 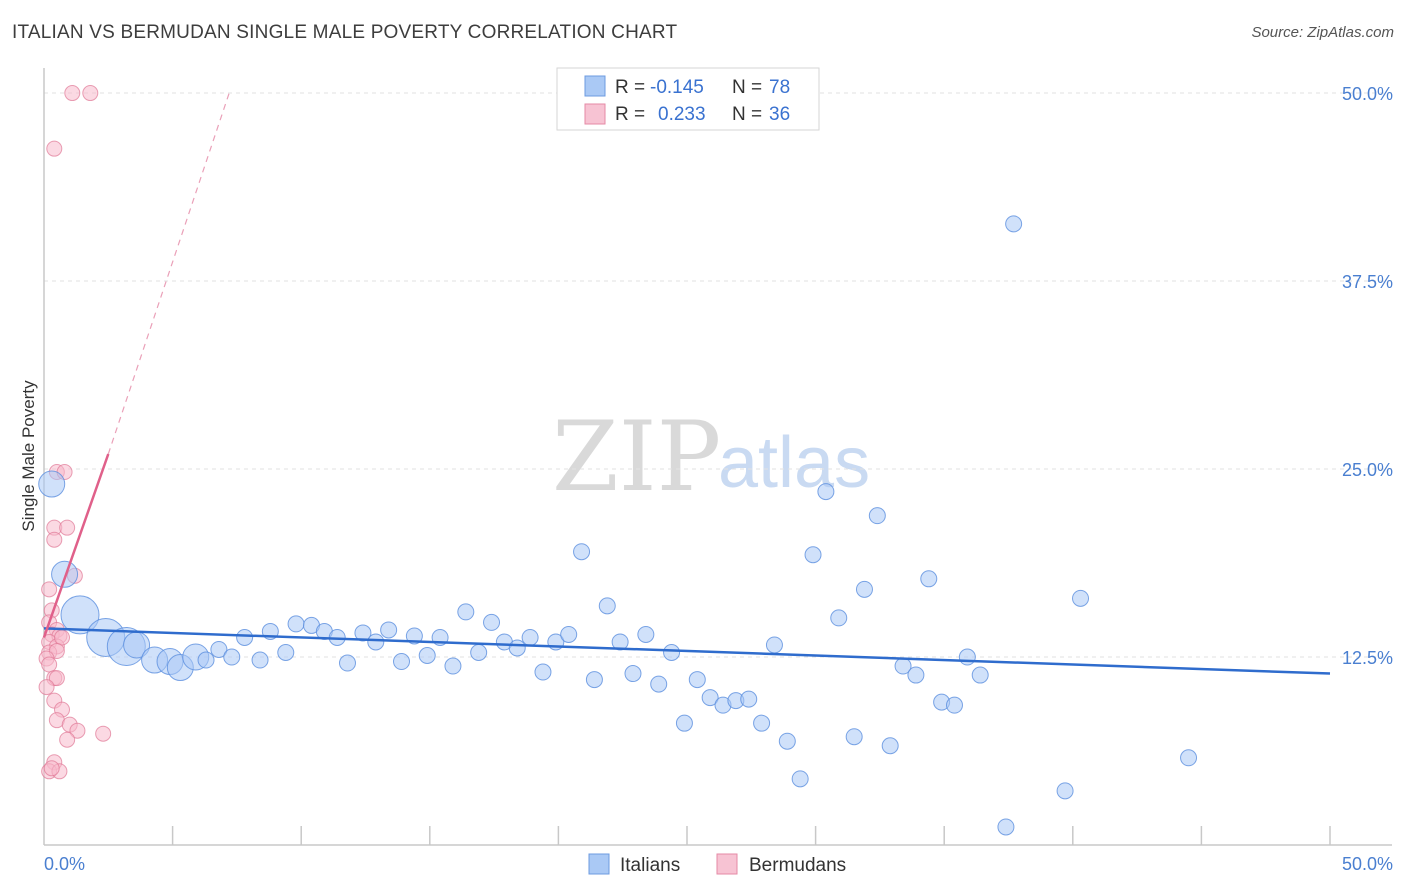 What do you see at coordinates (1367, 658) in the screenshot?
I see `y-tick-label: 12.5%` at bounding box center [1367, 658].